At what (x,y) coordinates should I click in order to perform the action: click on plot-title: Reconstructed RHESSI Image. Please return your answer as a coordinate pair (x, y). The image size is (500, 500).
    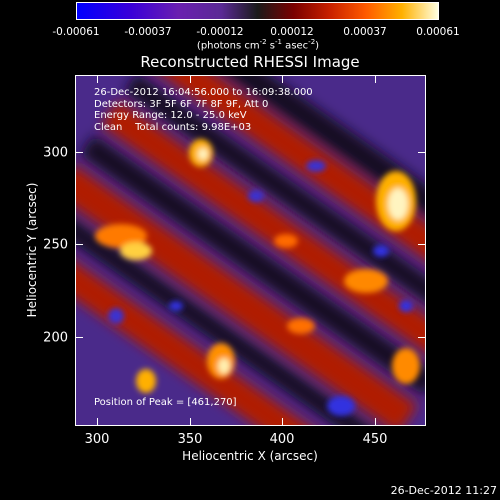
    Looking at the image, I should click on (250, 62).